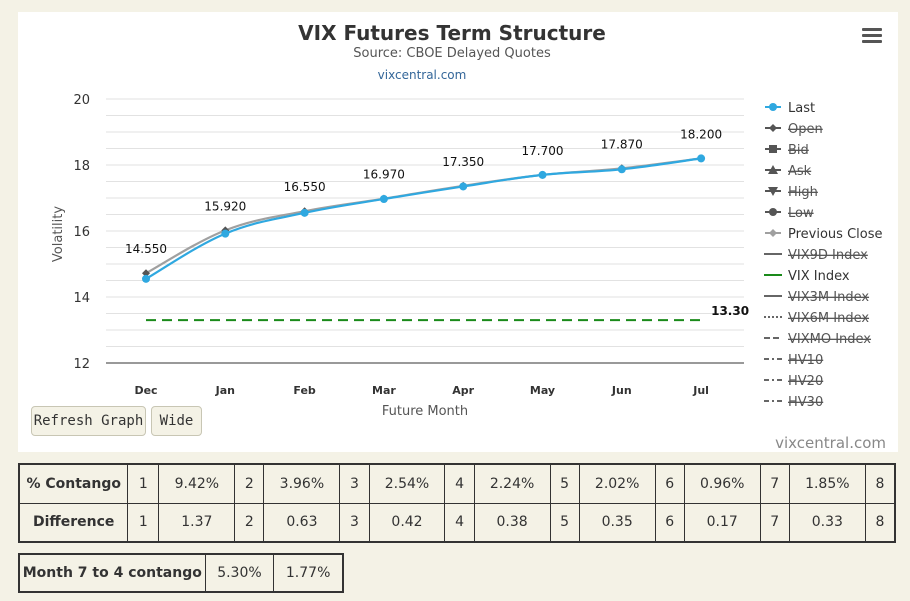 The image size is (910, 601). What do you see at coordinates (787, 150) in the screenshot?
I see `legend-item: Bid` at bounding box center [787, 150].